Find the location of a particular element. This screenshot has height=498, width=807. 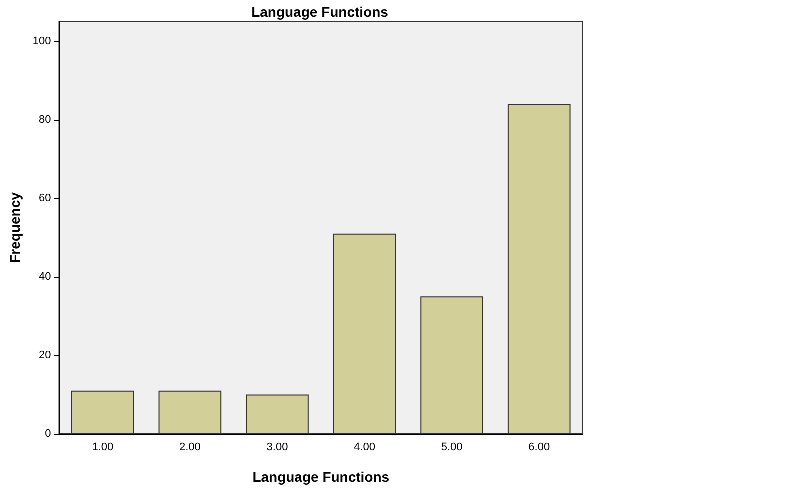

y-tick-label: 80 is located at coordinates (45, 120).